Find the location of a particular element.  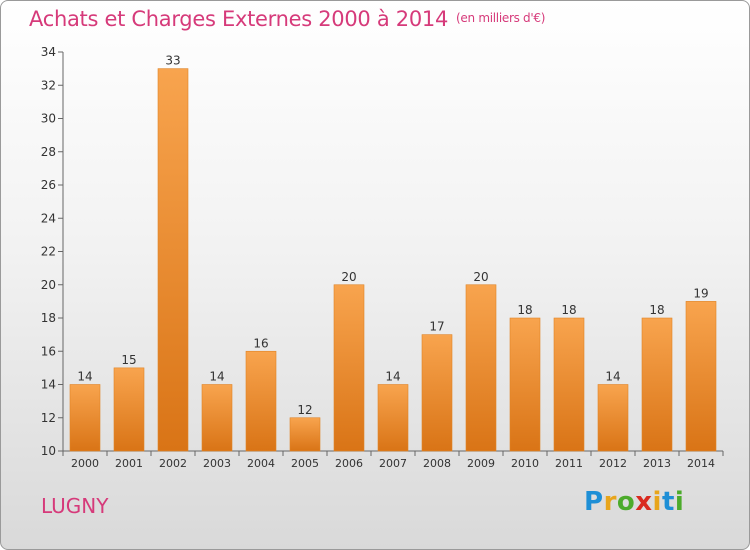

x-tick-label: 2004 is located at coordinates (261, 463).